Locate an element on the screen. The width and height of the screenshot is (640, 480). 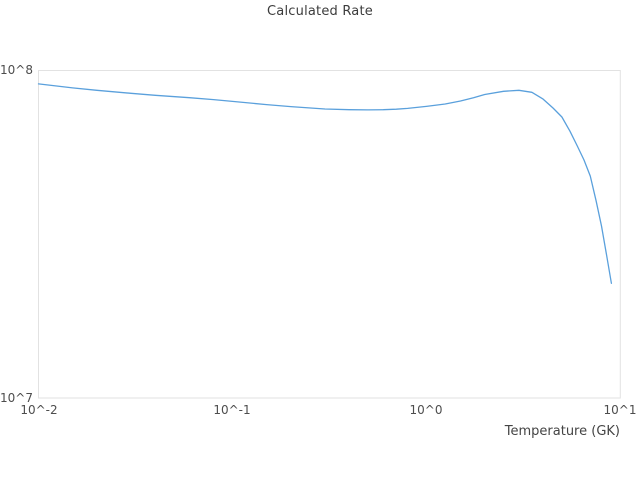
x-tick-label-1e-1: 10^-1 is located at coordinates (232, 410).